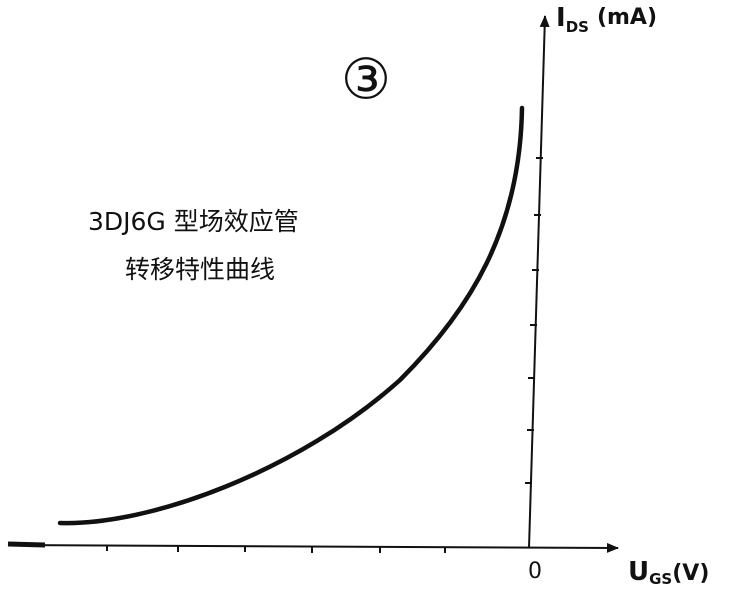 The height and width of the screenshot is (597, 751). What do you see at coordinates (200, 269) in the screenshot?
I see `title-line2: 转移特性曲线` at bounding box center [200, 269].